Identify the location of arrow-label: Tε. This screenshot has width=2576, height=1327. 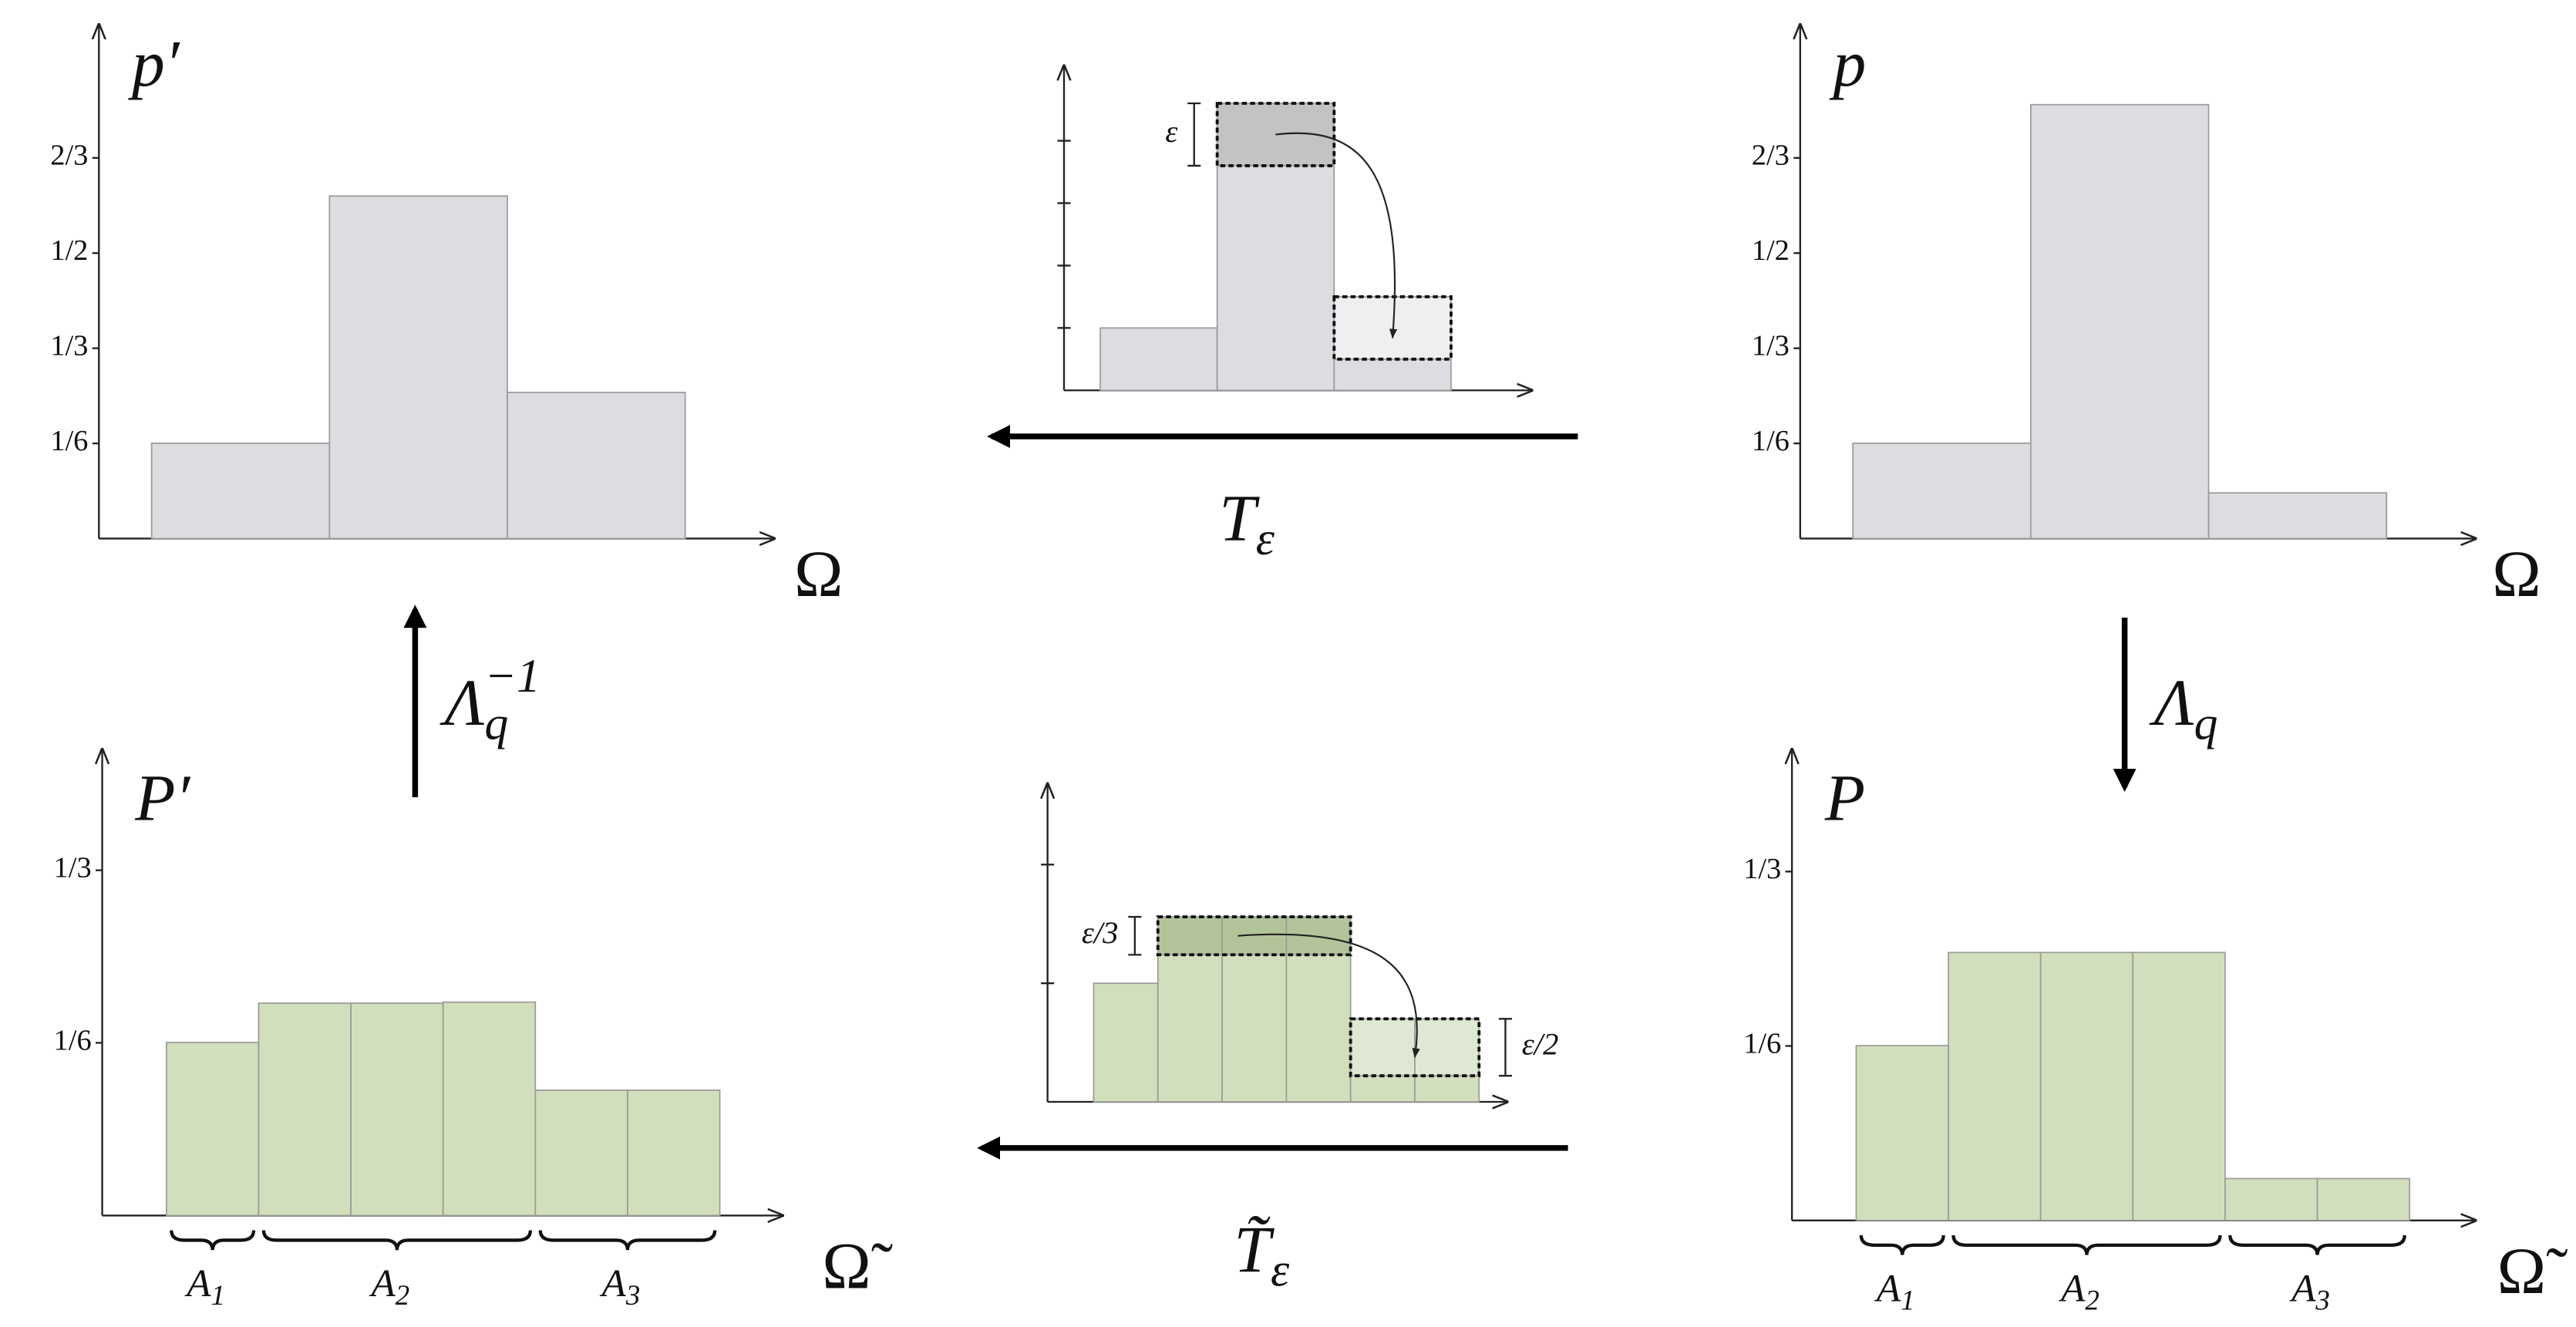
(1247, 524).